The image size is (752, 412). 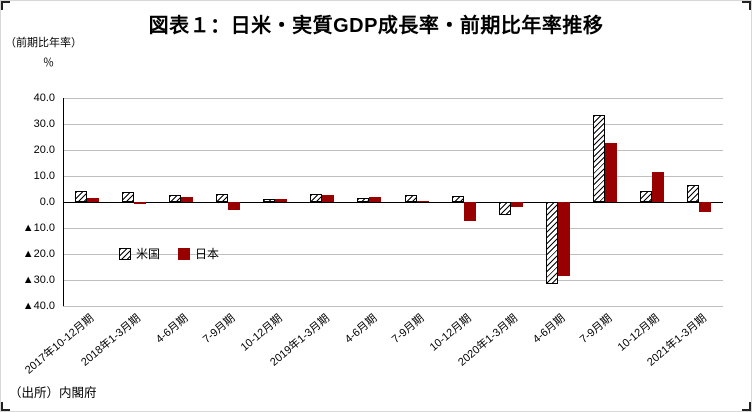 What do you see at coordinates (63, 202) in the screenshot?
I see `y-axis-line` at bounding box center [63, 202].